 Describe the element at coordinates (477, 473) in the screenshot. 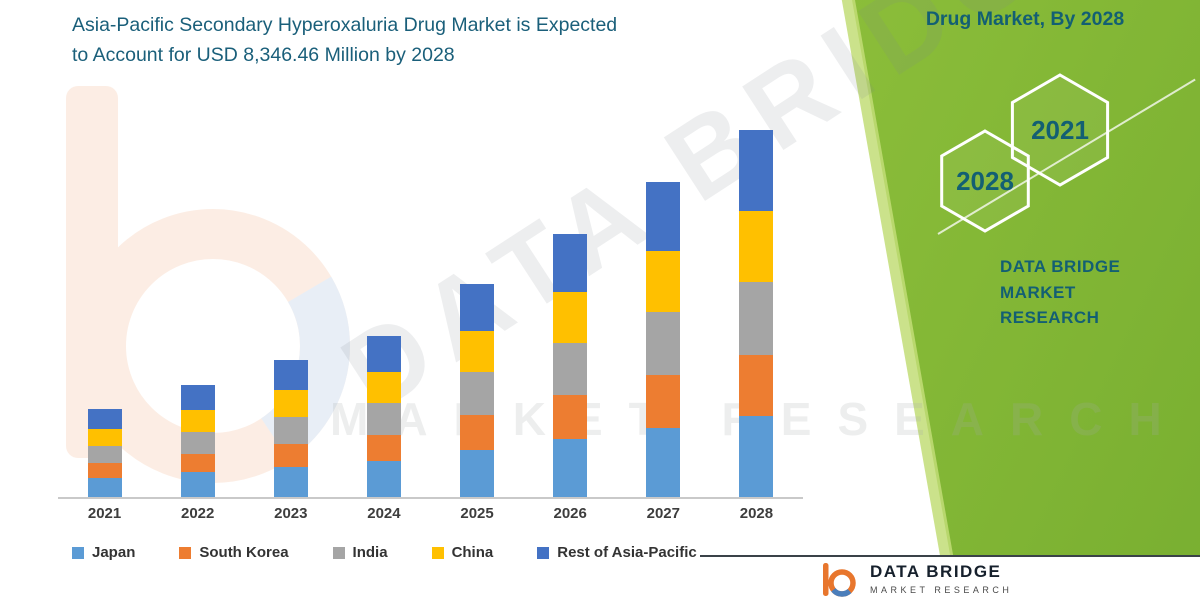

I see `bar-segment-2025-japan` at that location.